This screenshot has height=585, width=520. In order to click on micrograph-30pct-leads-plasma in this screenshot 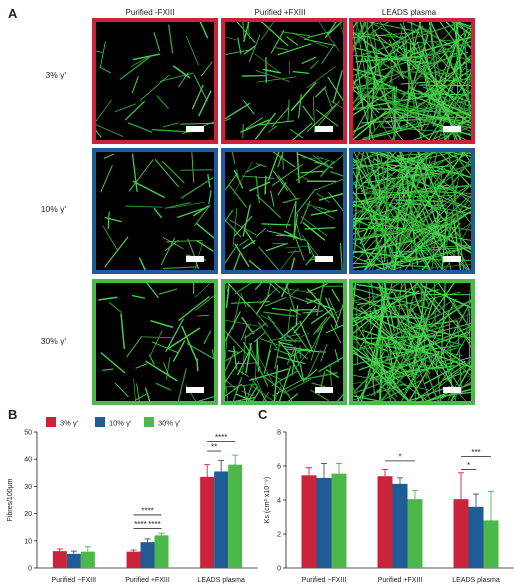, I will do `click(412, 342)`.